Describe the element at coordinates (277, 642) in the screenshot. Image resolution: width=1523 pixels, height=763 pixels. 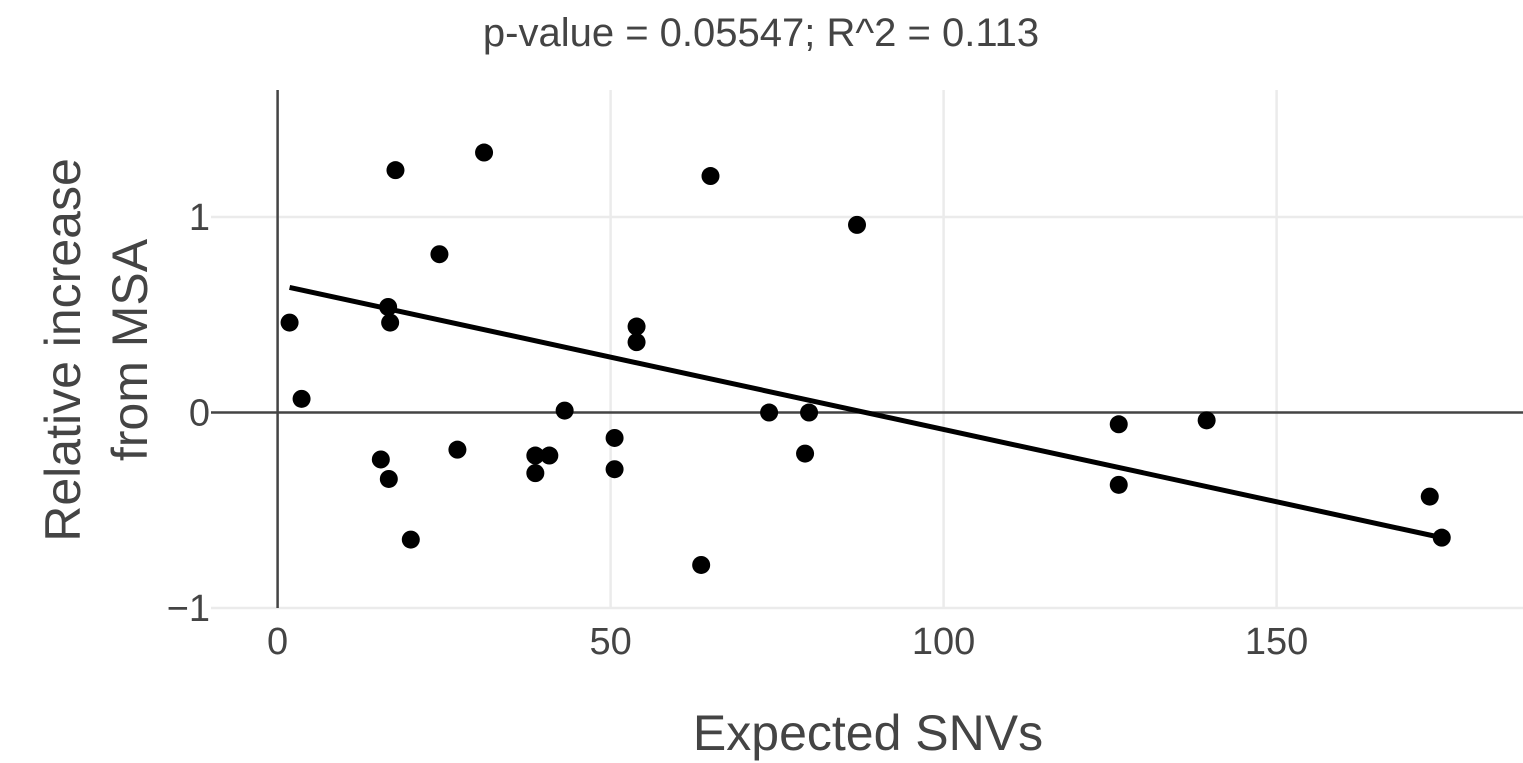
I see `x-tick-label: 0` at that location.